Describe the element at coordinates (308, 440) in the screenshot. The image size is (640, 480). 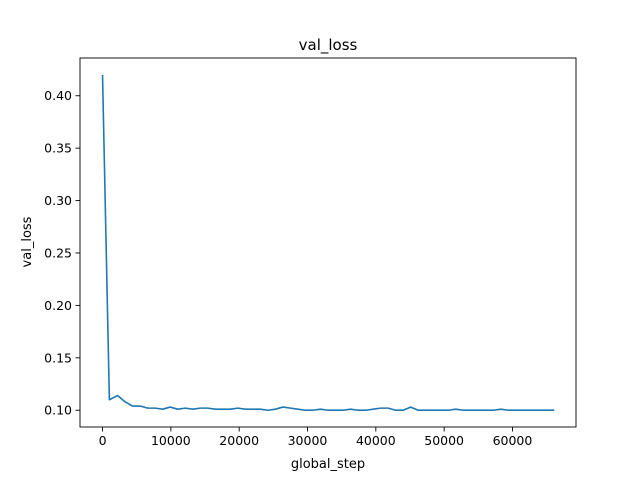
I see `x-tick-label: 30000` at that location.